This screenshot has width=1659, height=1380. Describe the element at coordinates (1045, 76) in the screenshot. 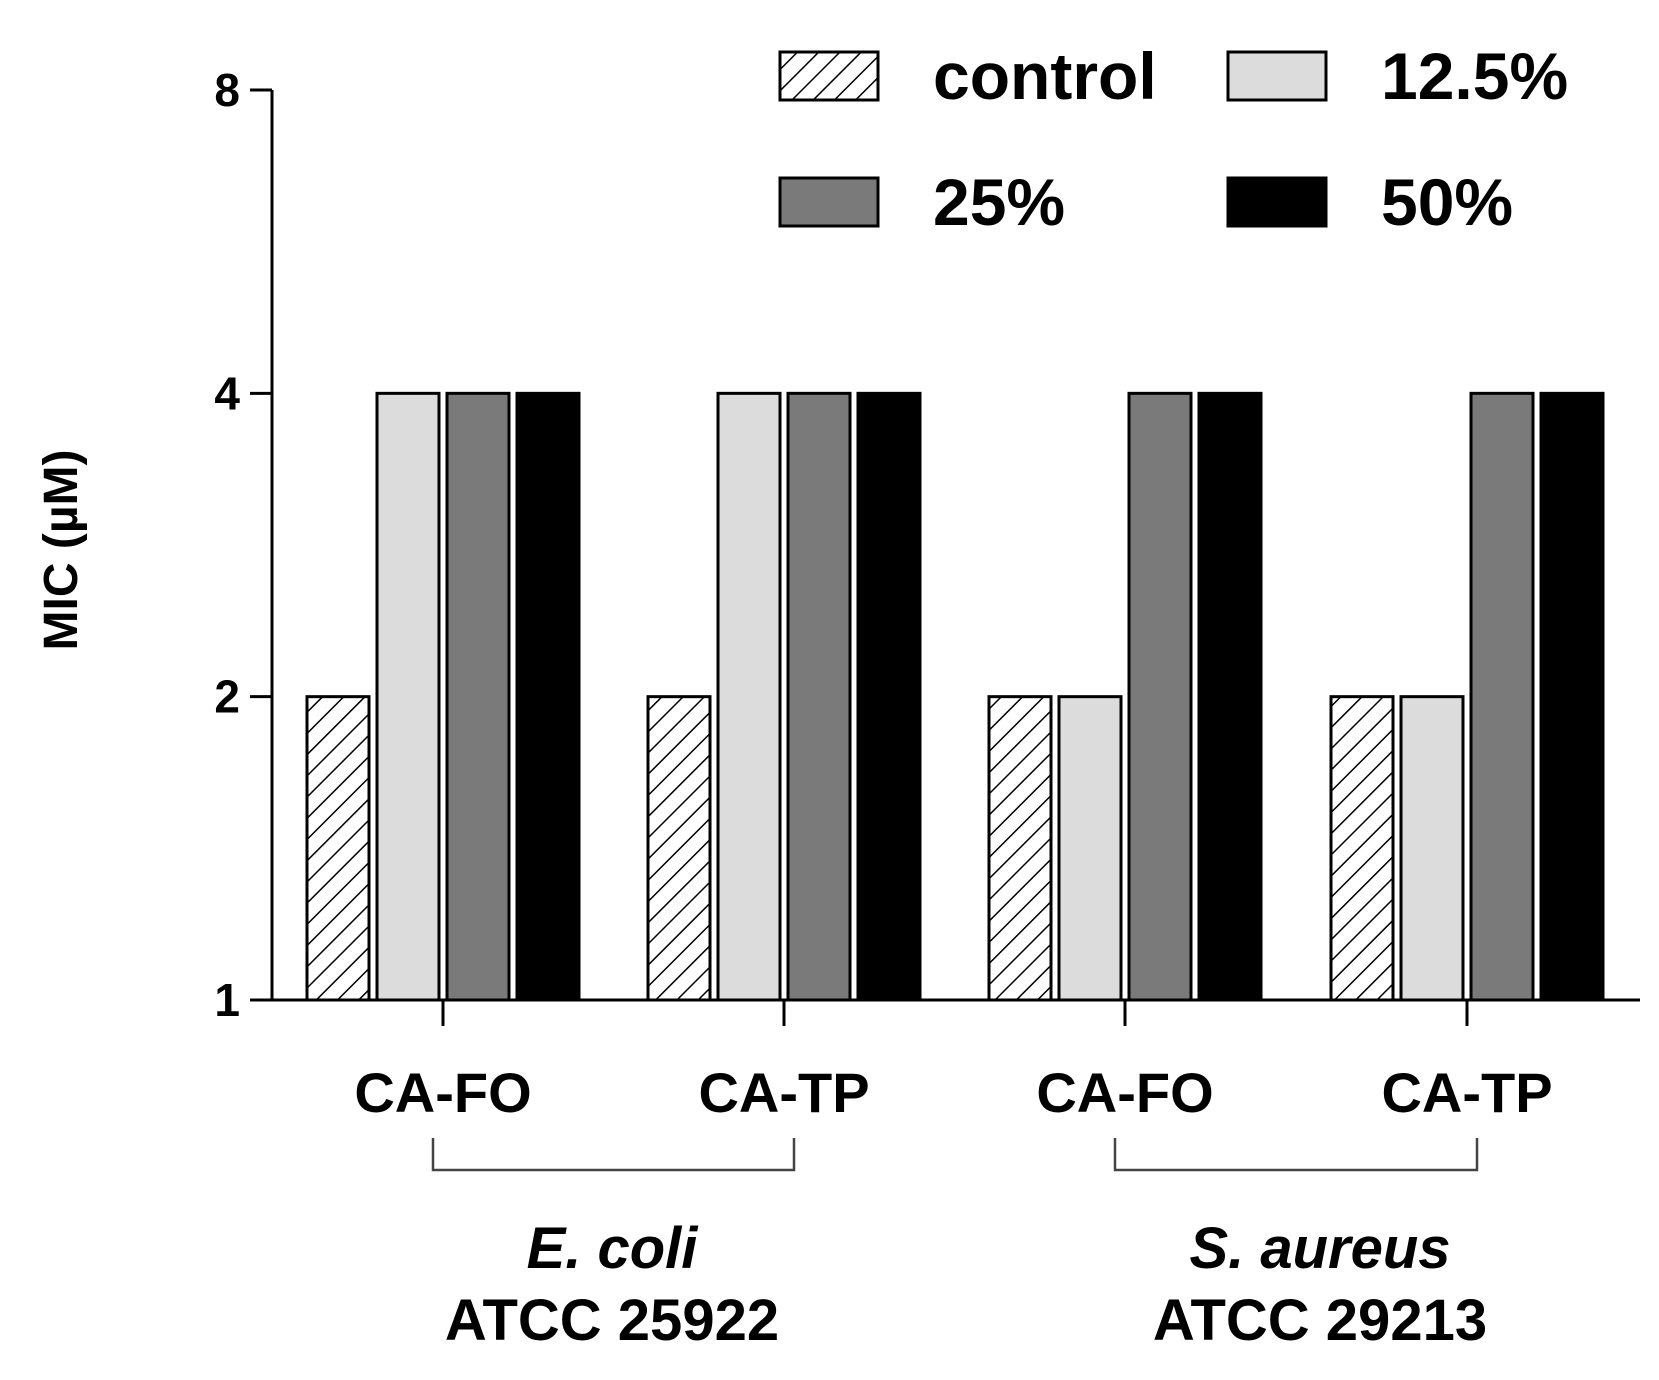

I see `legend-label: control` at that location.